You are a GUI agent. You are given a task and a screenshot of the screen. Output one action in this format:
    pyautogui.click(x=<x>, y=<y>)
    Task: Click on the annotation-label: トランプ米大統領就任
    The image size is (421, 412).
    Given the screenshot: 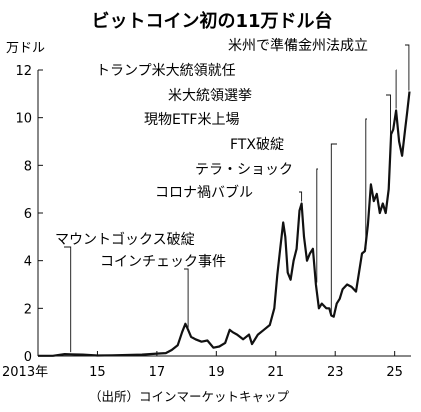 What is the action you would take?
    pyautogui.click(x=166, y=70)
    